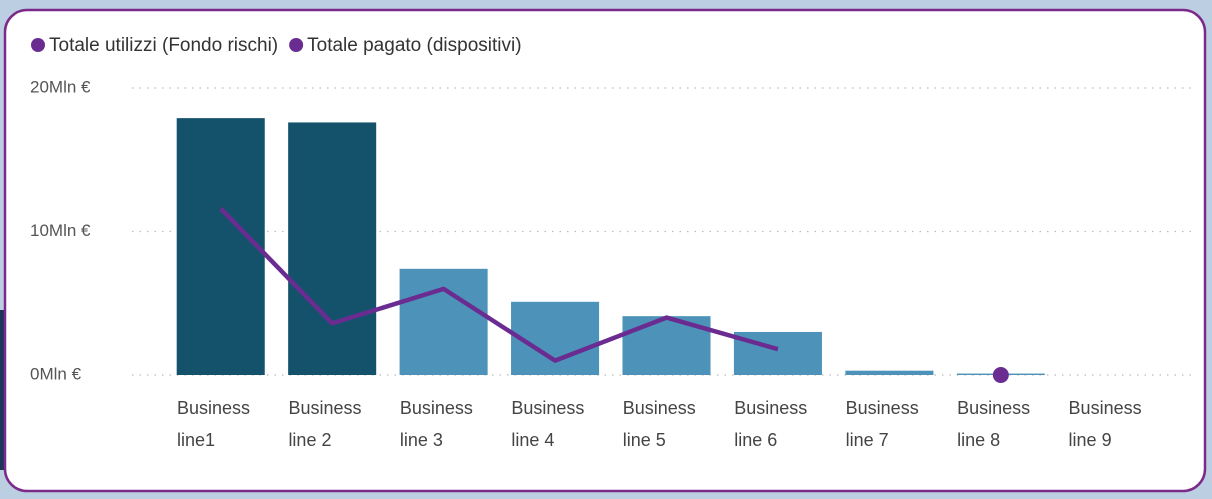 The height and width of the screenshot is (499, 1212). Describe the element at coordinates (60, 86) in the screenshot. I see `y-tick-label: 20Mln €` at that location.